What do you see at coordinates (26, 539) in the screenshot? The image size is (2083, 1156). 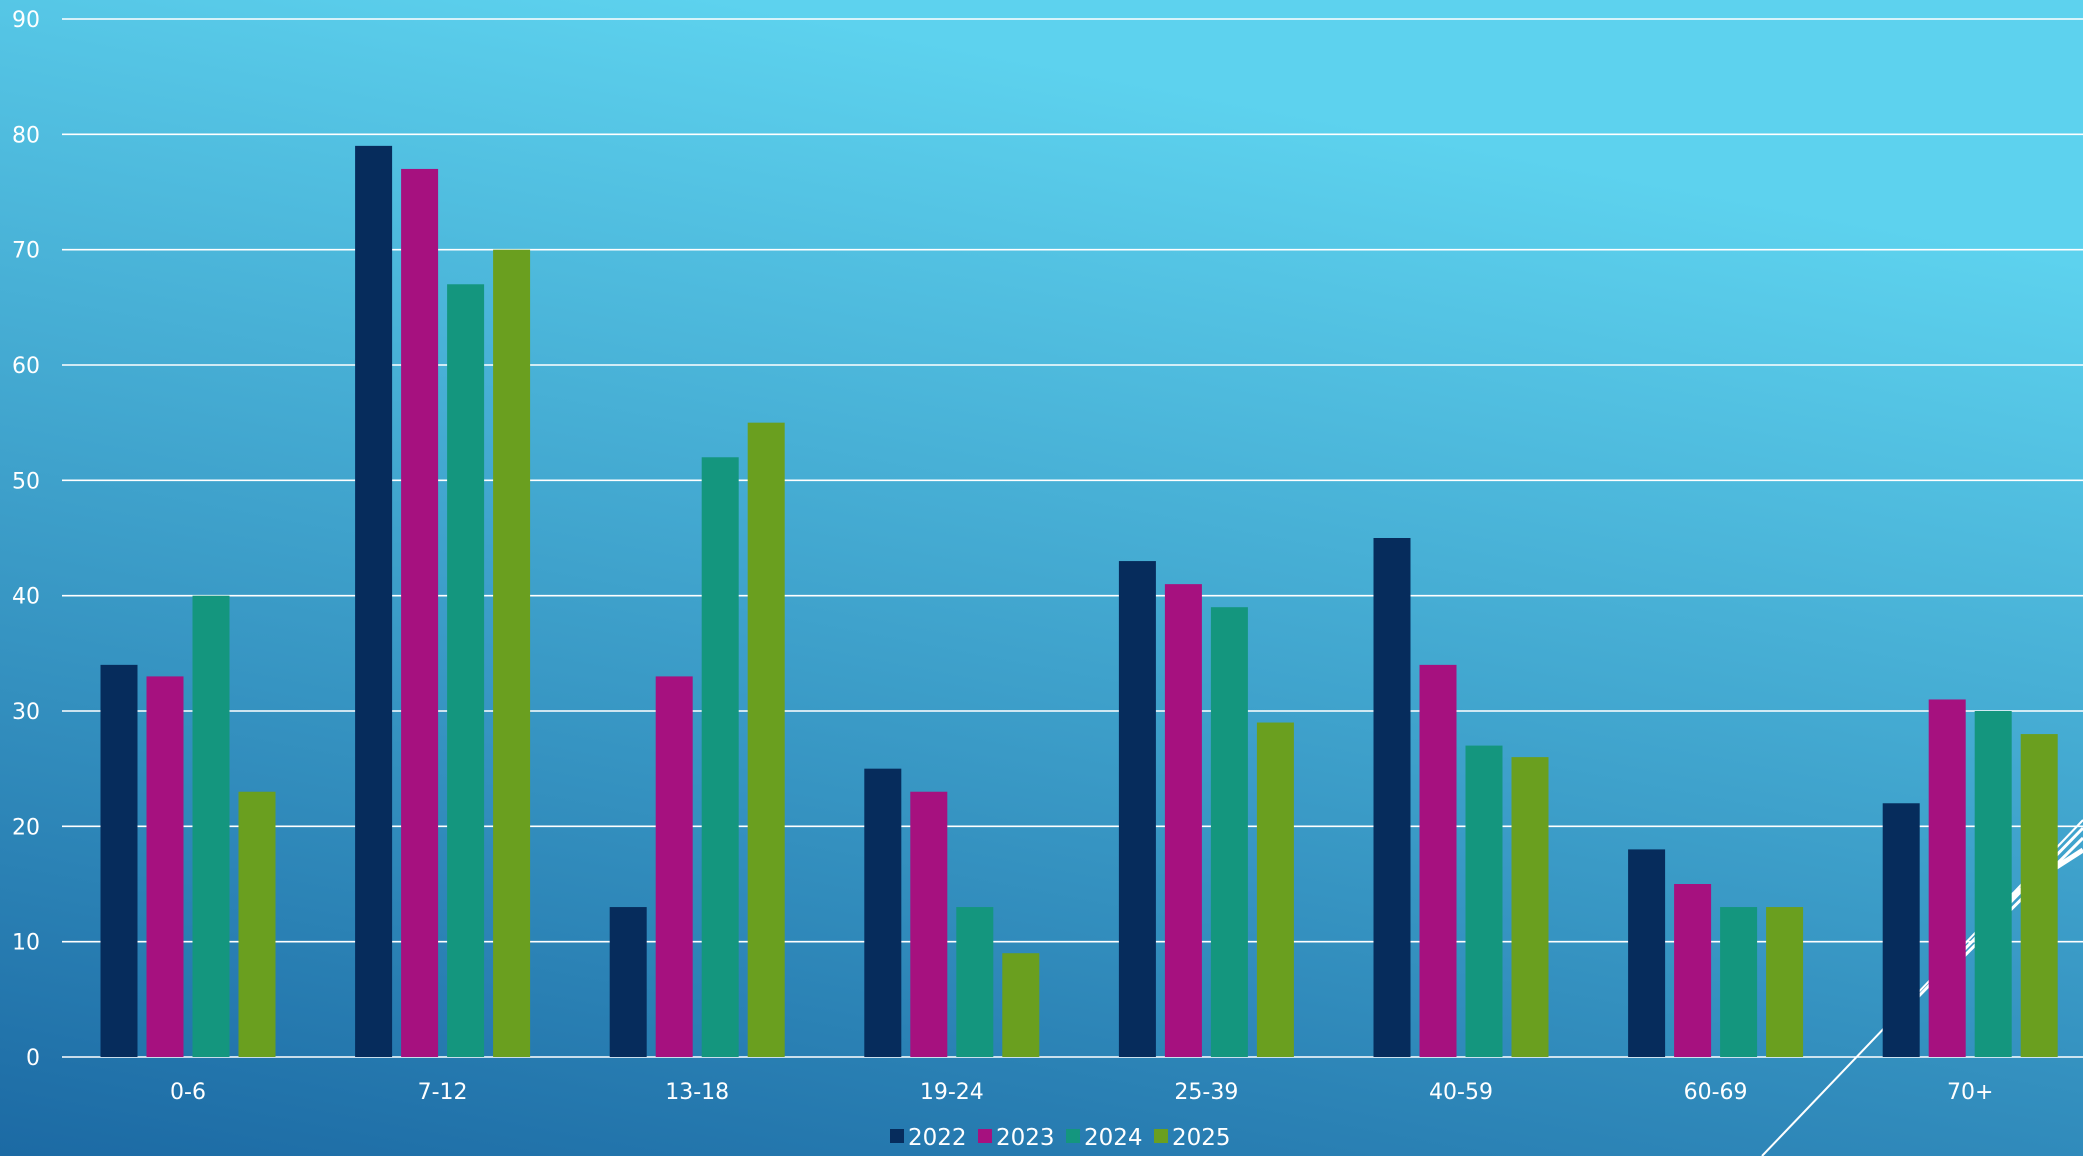 I see `y-axis-tick-labels: 0 10 20 30 40 50 60 70 80 90` at bounding box center [26, 539].